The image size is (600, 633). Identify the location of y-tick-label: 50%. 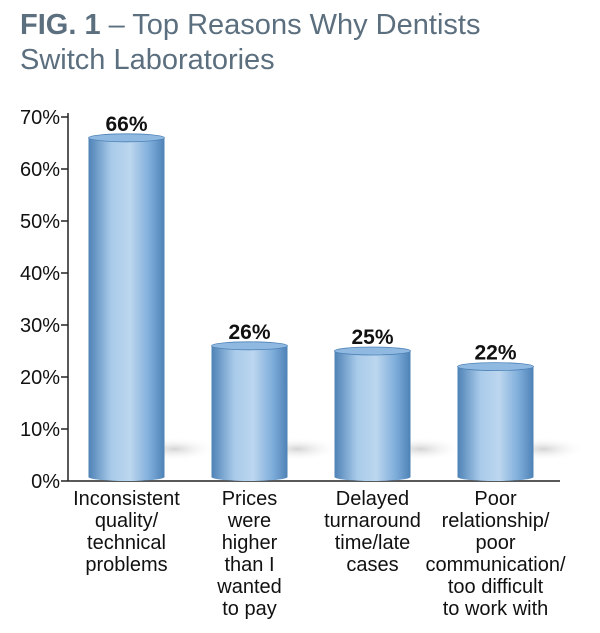
(40, 222).